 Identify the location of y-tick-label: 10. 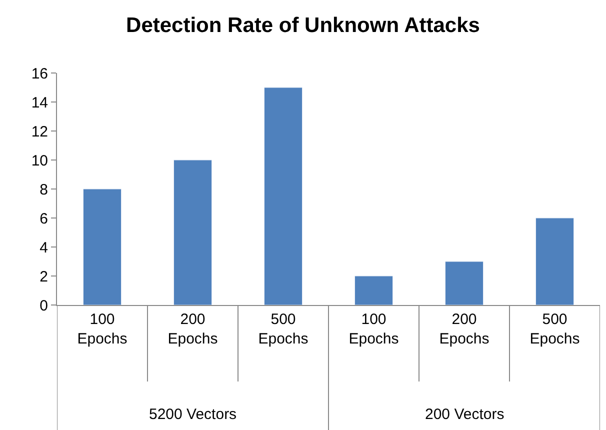
(39, 161).